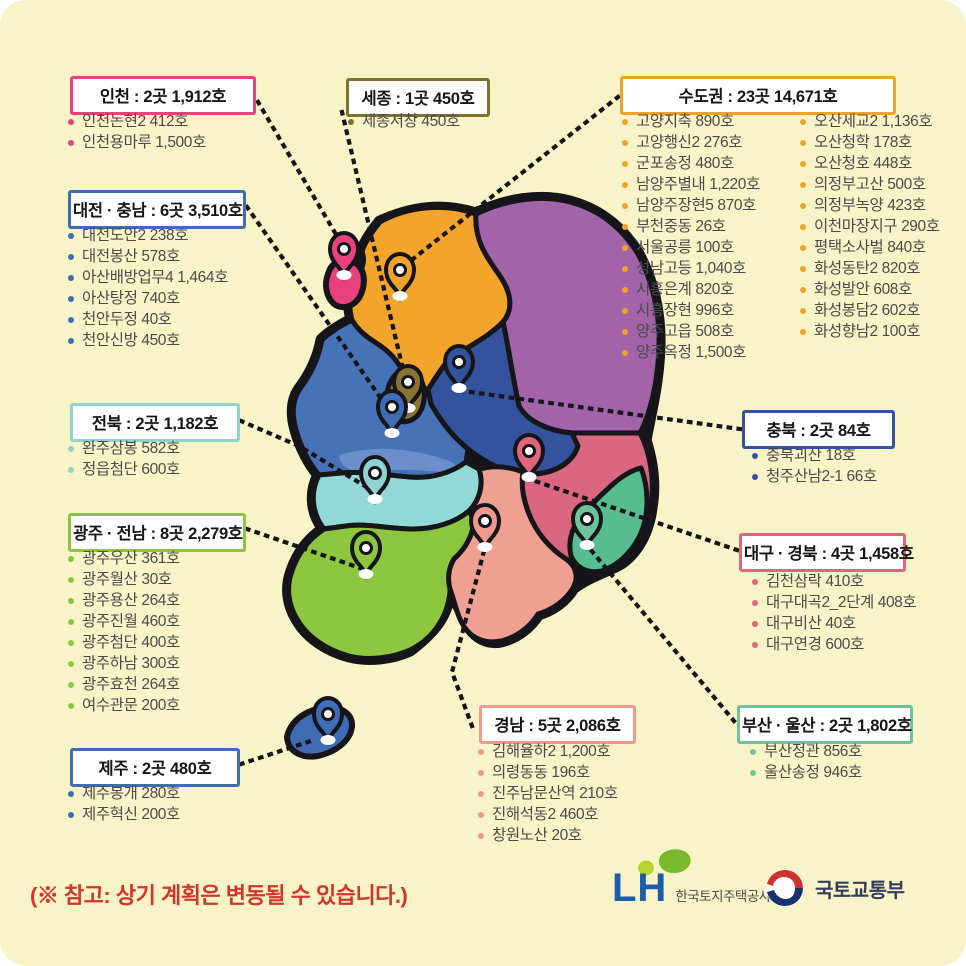 The height and width of the screenshot is (966, 966). What do you see at coordinates (124, 622) in the screenshot?
I see `project-item: 광주진월 460호` at bounding box center [124, 622].